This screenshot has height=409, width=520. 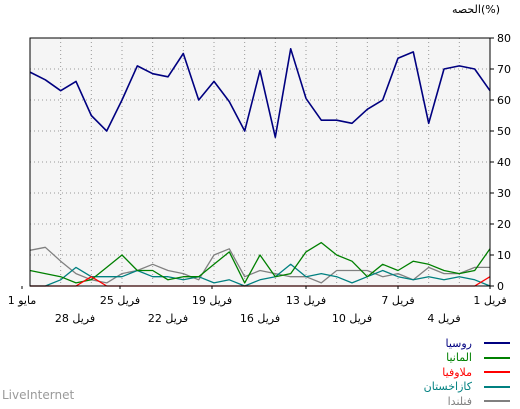 I want to click on legend-label: ملاوفيا, so click(x=457, y=372).